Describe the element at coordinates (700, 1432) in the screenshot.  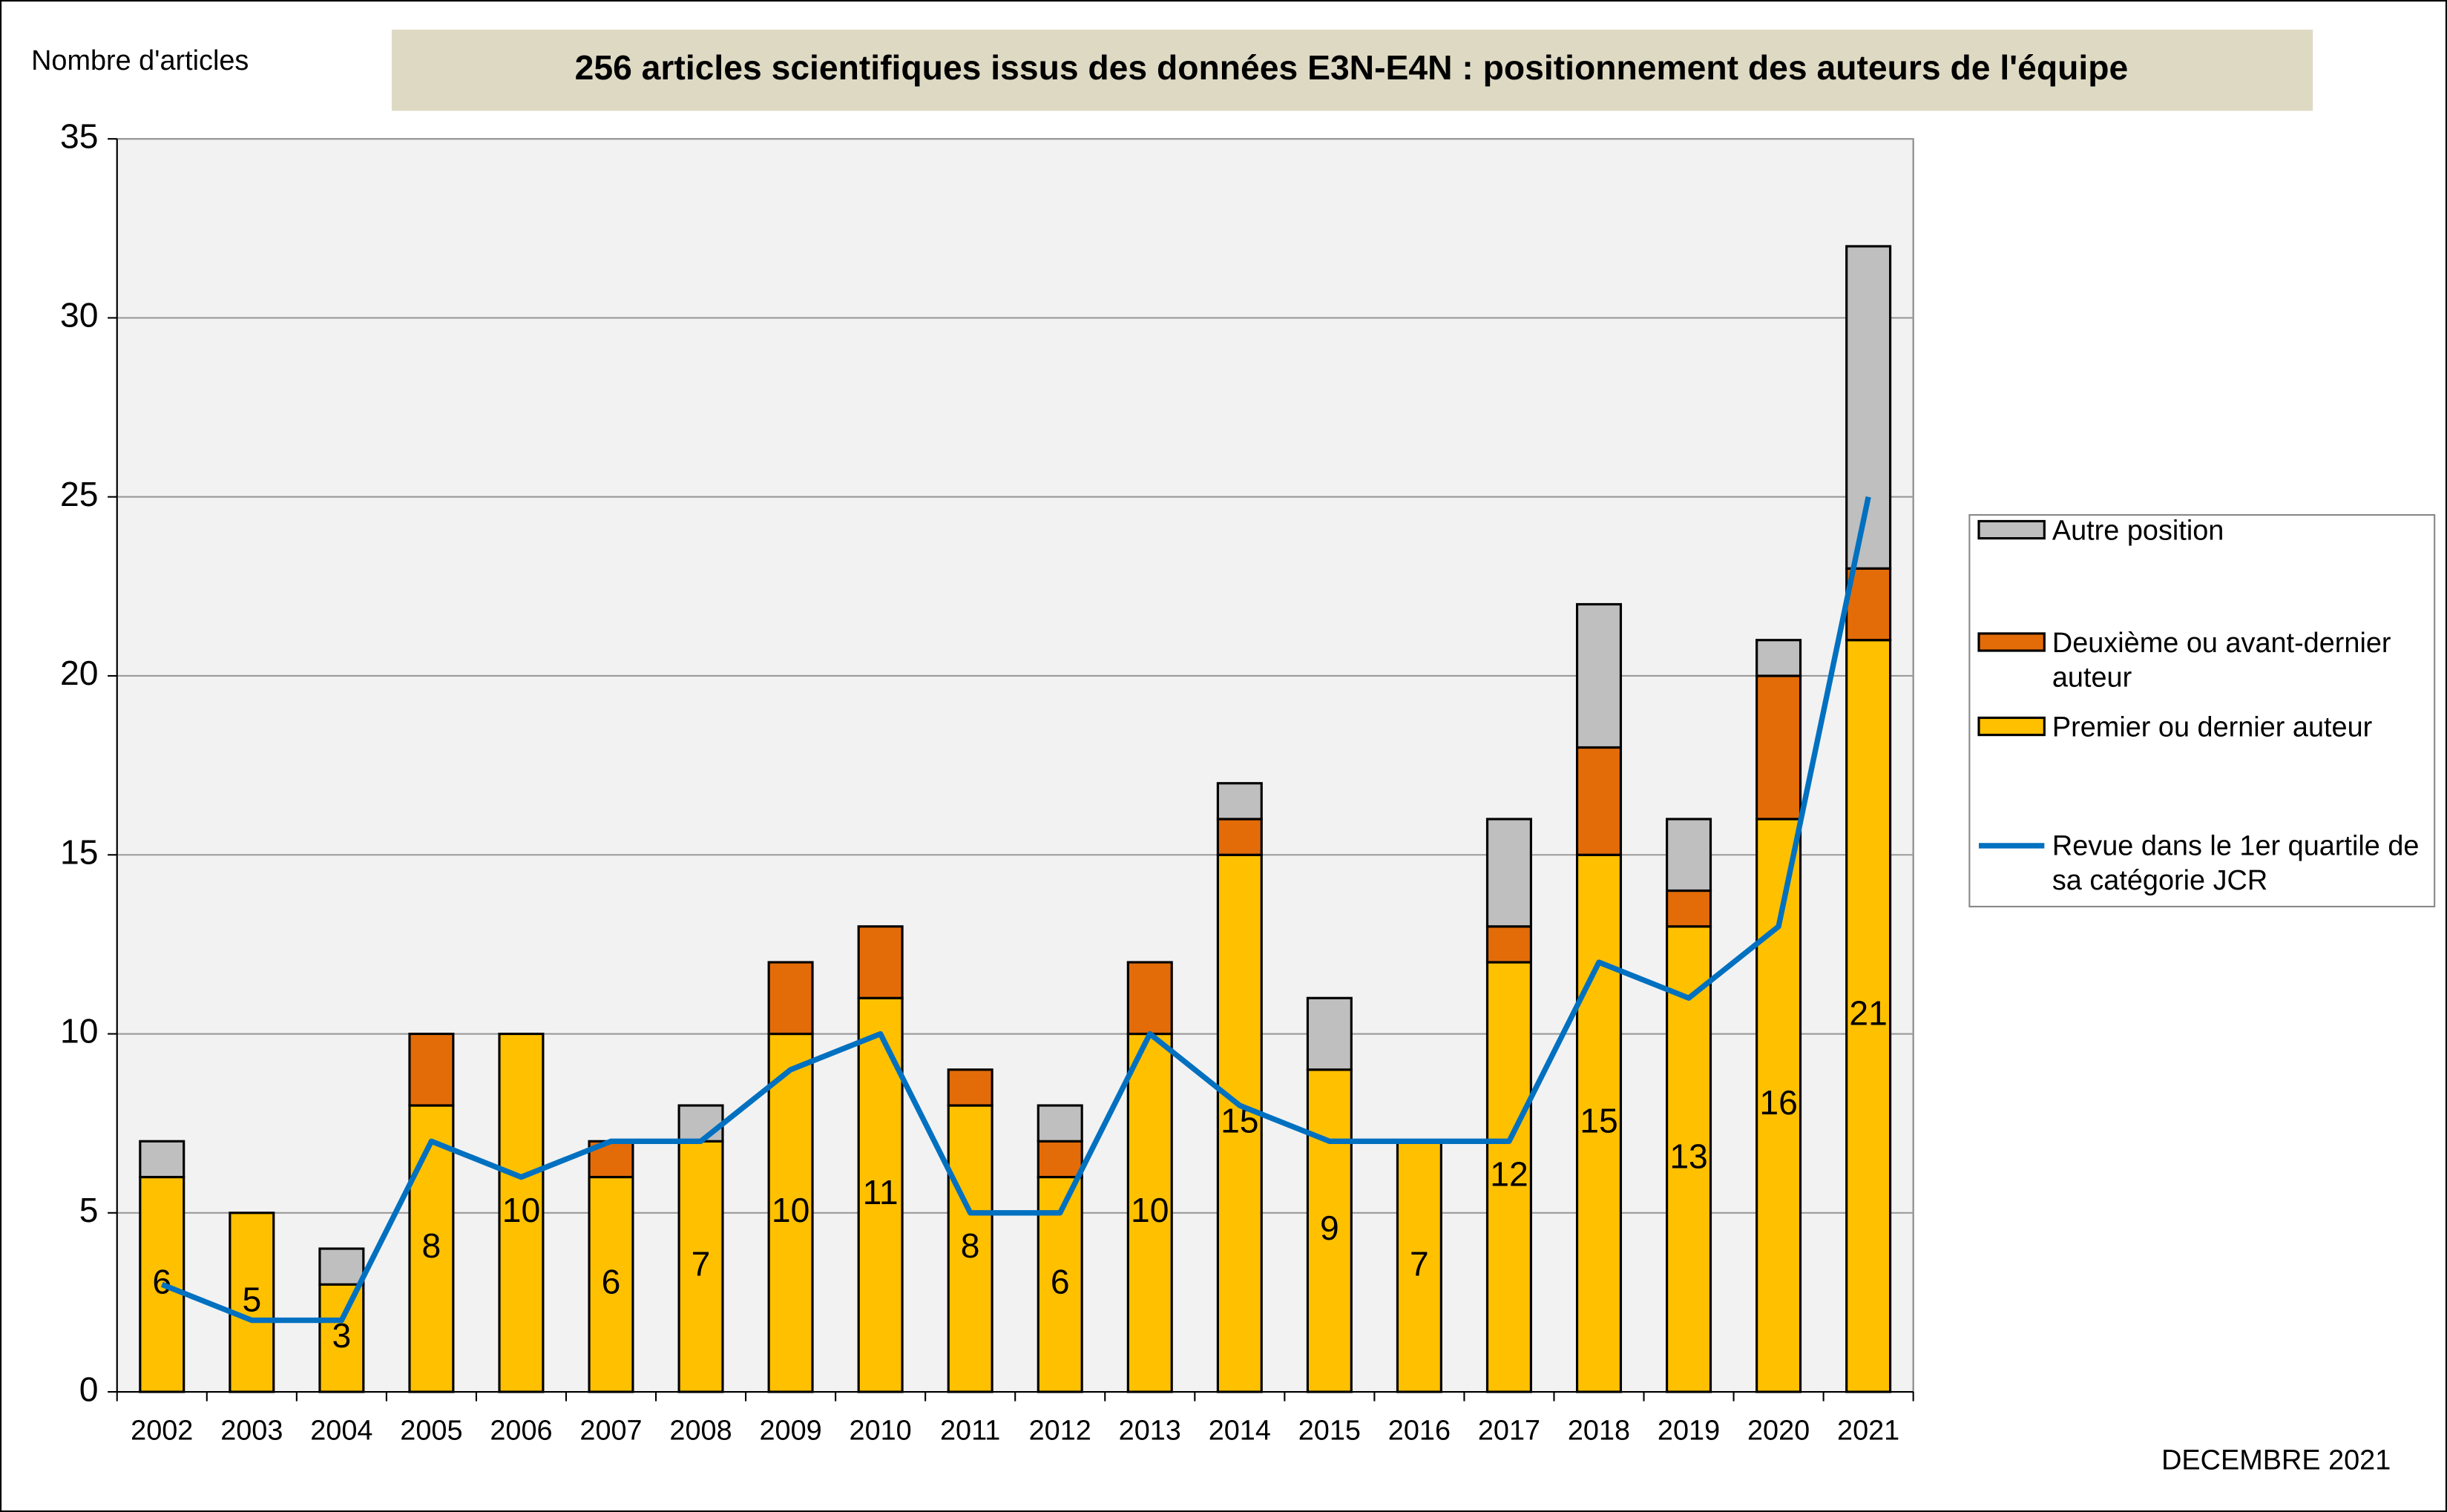
I see `x-tick-label: 2008` at that location.